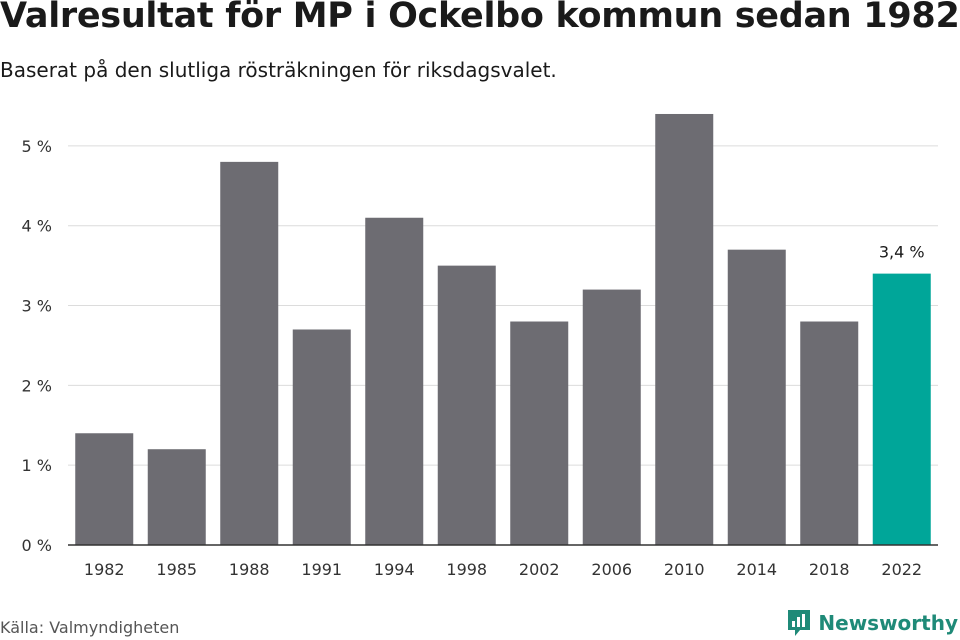  What do you see at coordinates (90, 627) in the screenshot?
I see `source-note: Källa: Valmyndigheten` at bounding box center [90, 627].